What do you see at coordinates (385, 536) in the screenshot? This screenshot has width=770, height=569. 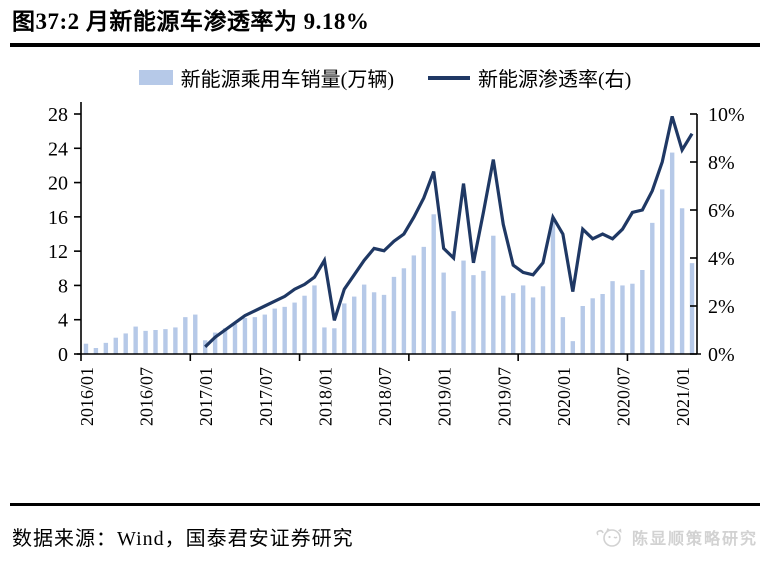 I see `footer: 数据来源：Wind，国泰君安证券研究 陈显顺策略研究` at bounding box center [385, 536].